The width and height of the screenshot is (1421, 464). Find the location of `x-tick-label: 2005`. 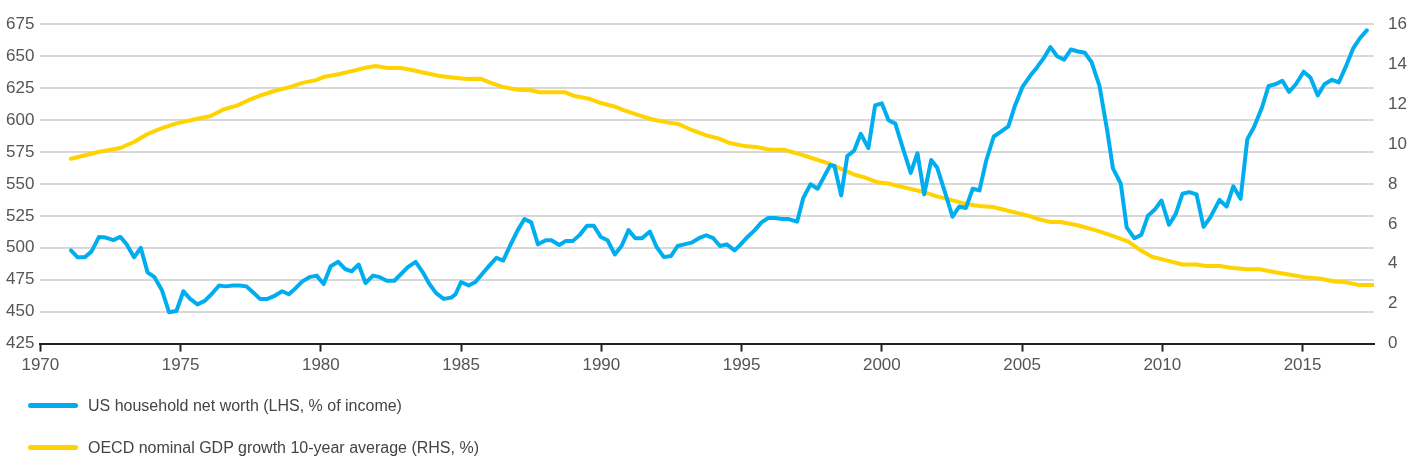

x-tick-label: 2005 is located at coordinates (1022, 365).